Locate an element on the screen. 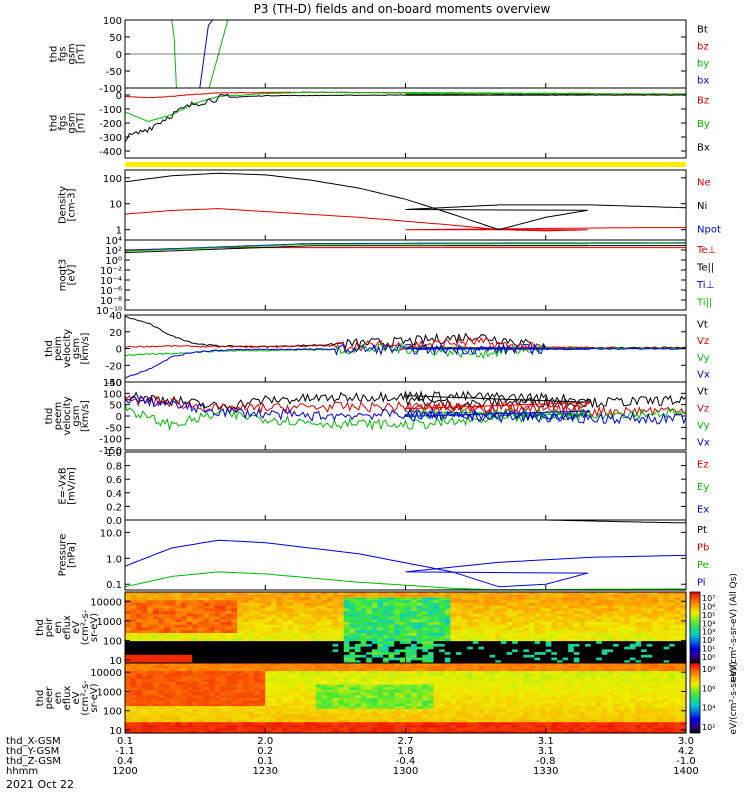 The height and width of the screenshot is (800, 750). panel-peim-velocity-ytick-label: 20 is located at coordinates (115, 333).